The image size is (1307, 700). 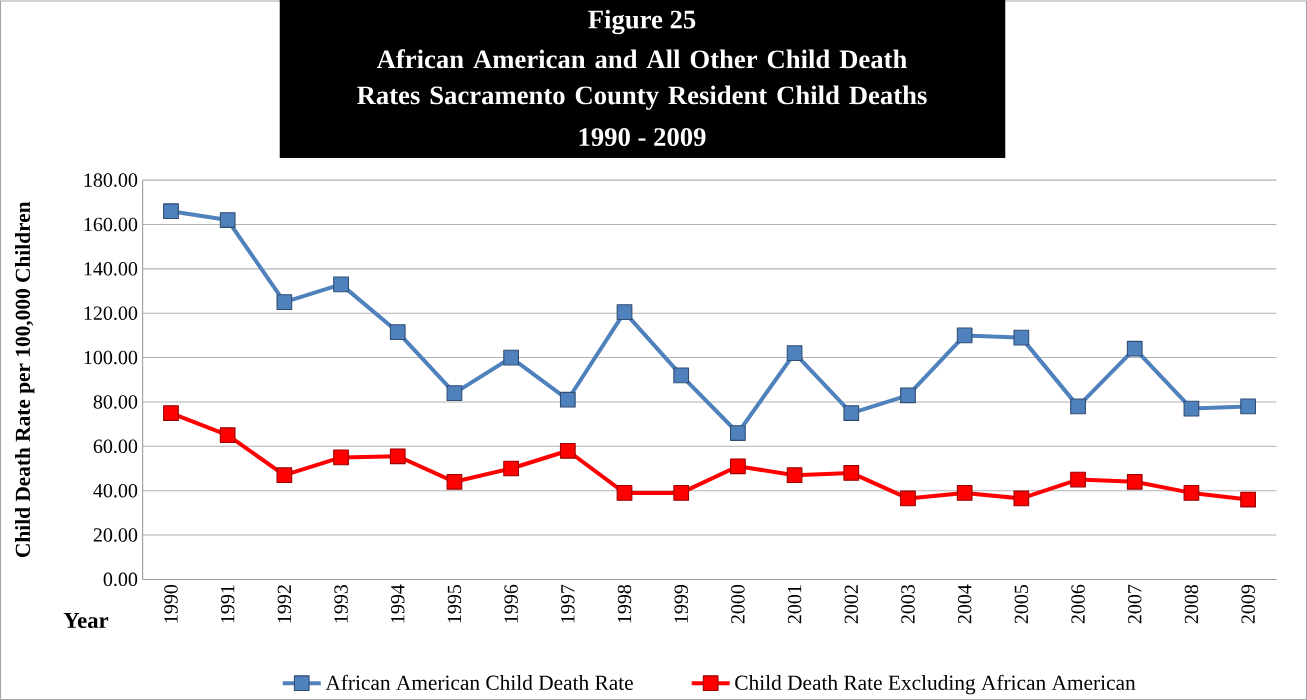 I want to click on x-tick-label: 2008, so click(x=1191, y=604).